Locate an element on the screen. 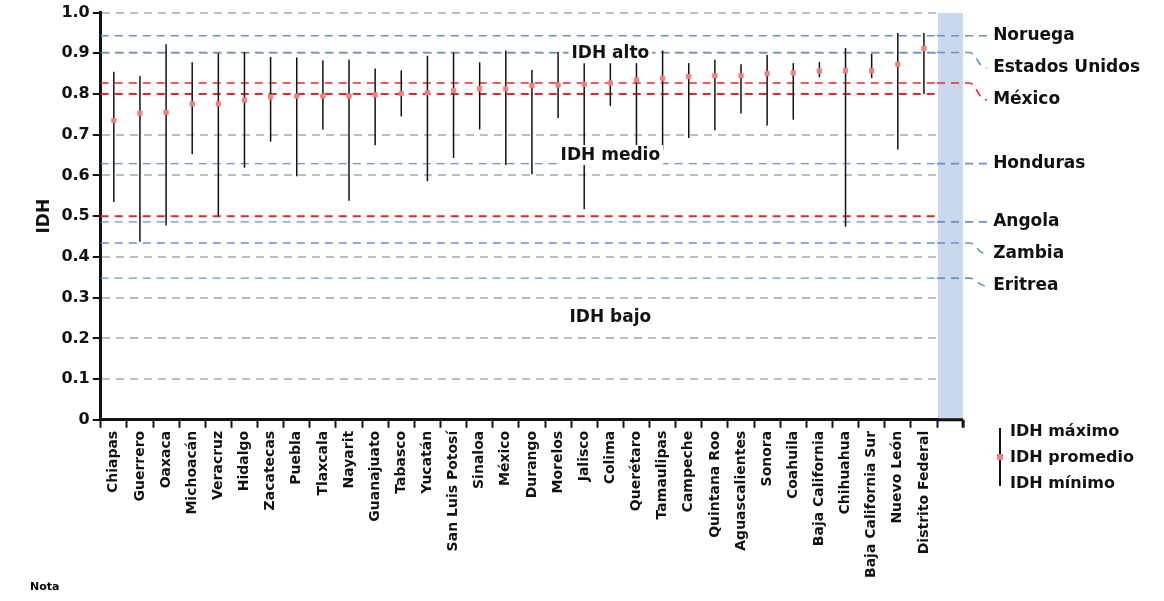  x-tick-label: Nayarit is located at coordinates (347, 459).